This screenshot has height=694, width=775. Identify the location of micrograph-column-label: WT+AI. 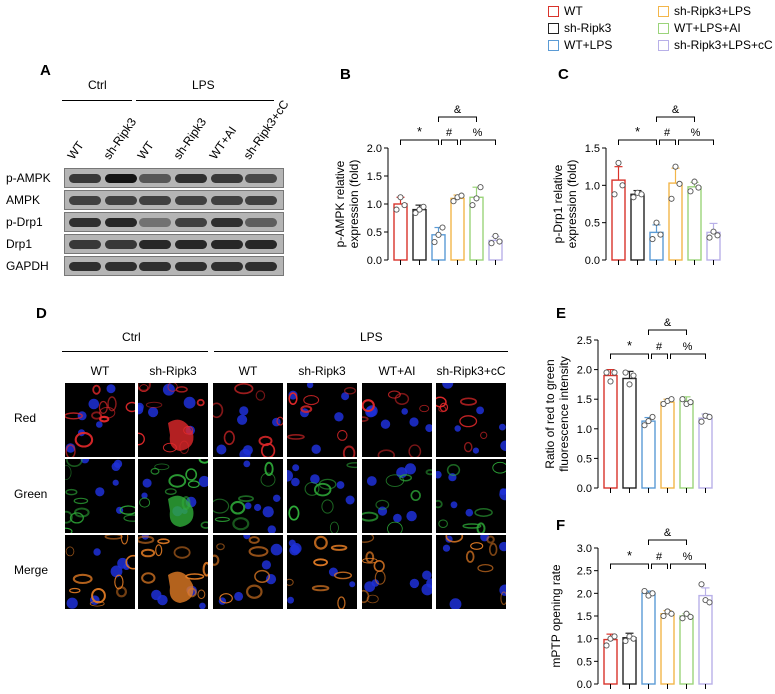
(397, 371).